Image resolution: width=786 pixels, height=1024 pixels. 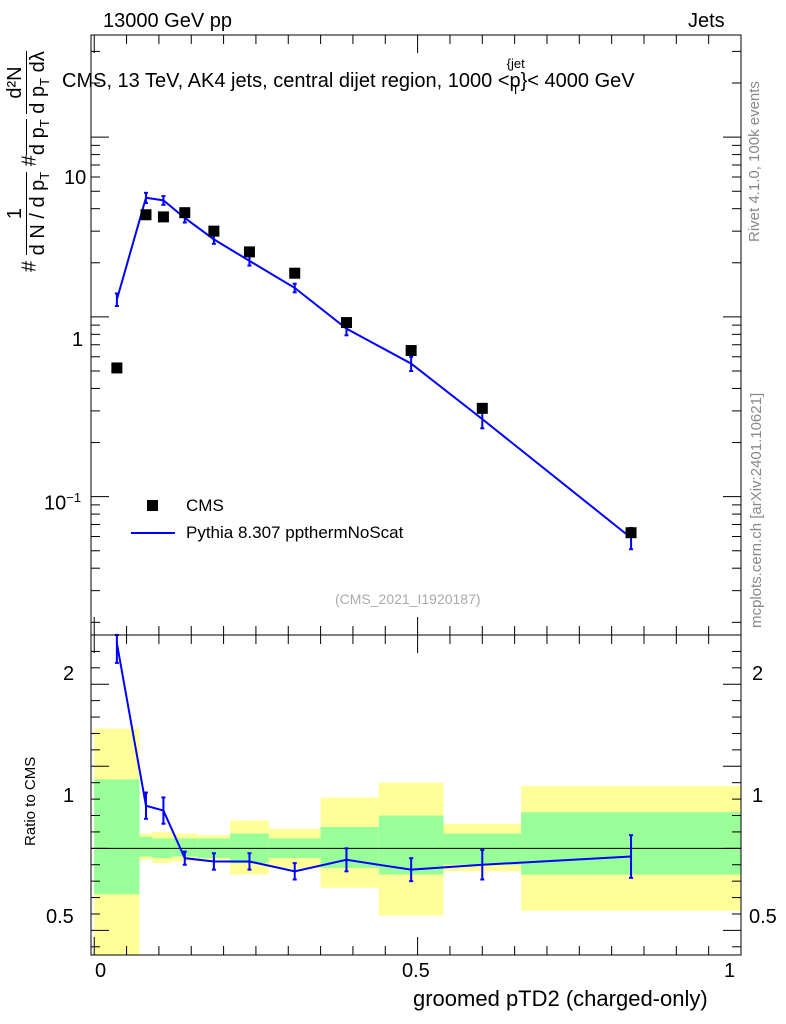 I want to click on chart-title-post: }< 4000 GeV, so click(x=577, y=81).